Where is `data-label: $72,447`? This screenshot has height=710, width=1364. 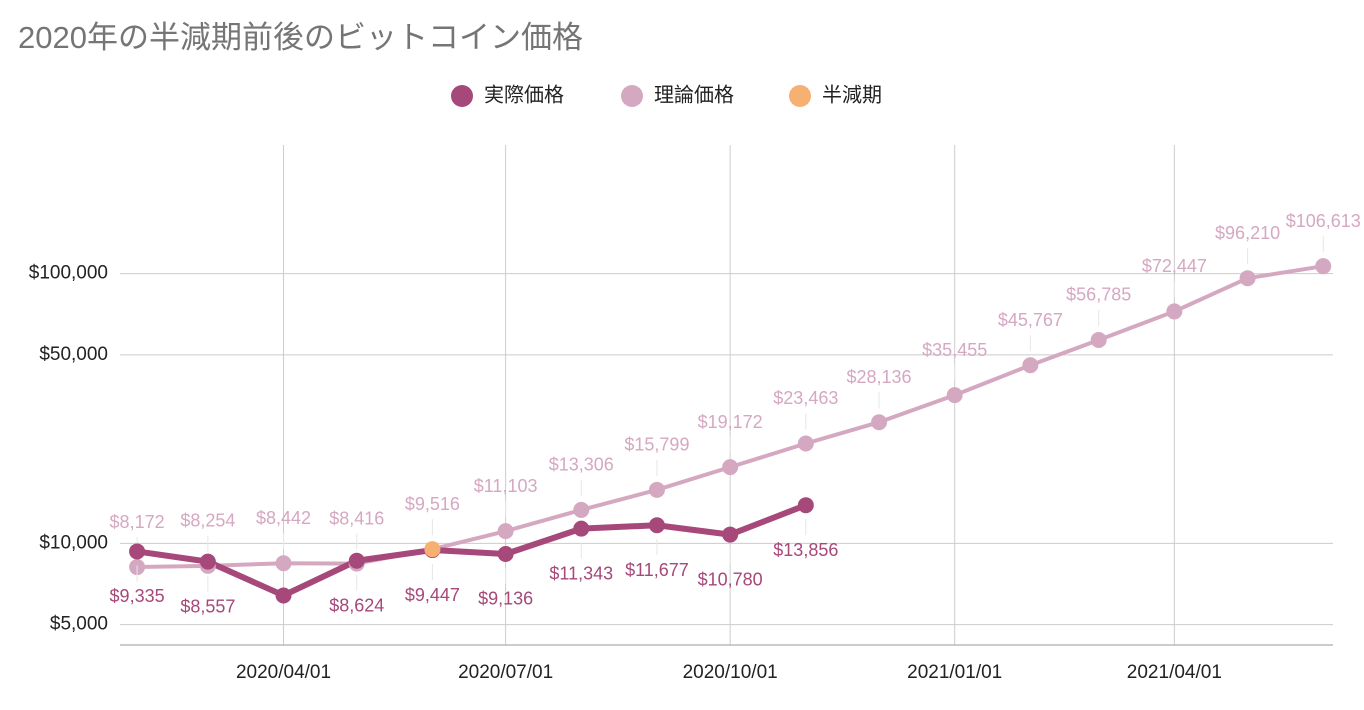 data-label: $72,447 is located at coordinates (1174, 266).